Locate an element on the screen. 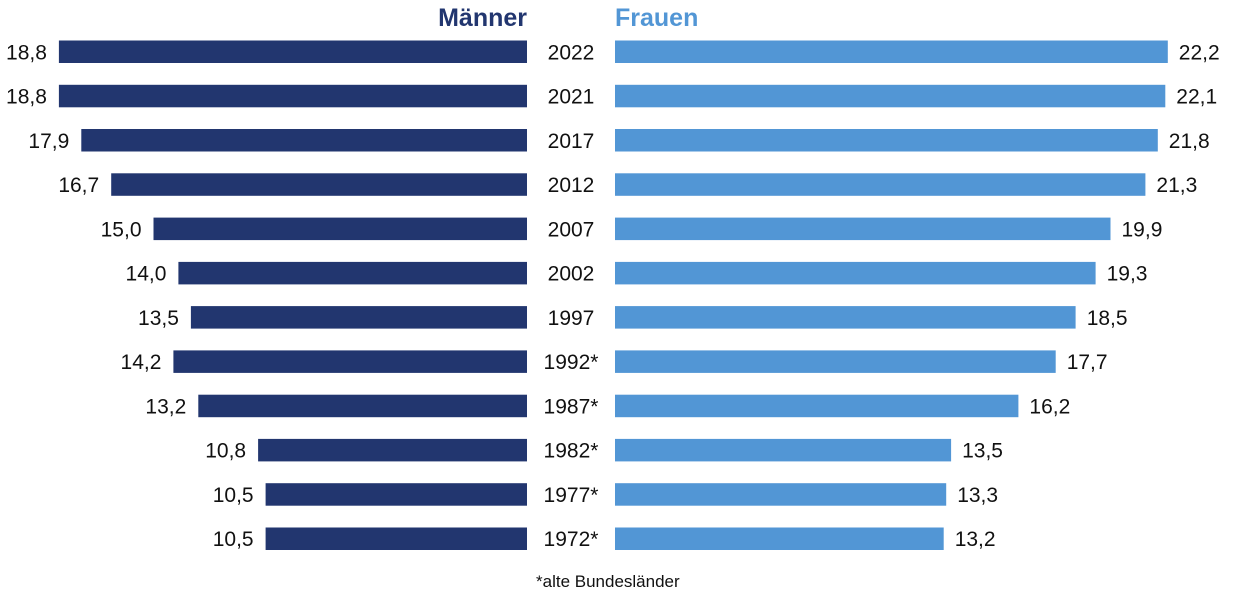  footnote: *alte Bundesländer is located at coordinates (608, 581).